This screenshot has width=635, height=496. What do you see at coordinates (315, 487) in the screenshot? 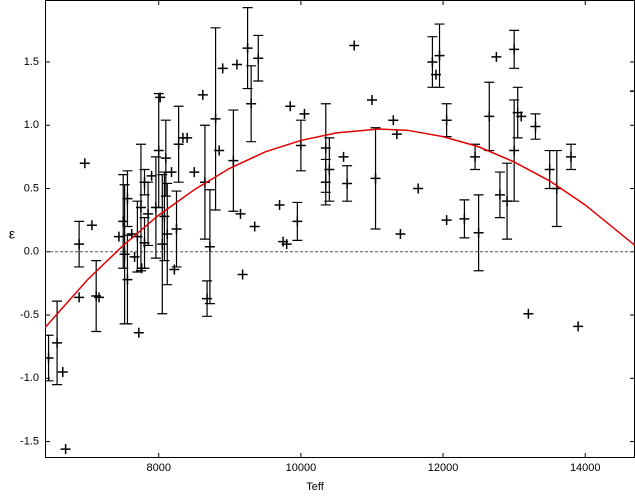
I see `x-axis-label: Teff` at bounding box center [315, 487].